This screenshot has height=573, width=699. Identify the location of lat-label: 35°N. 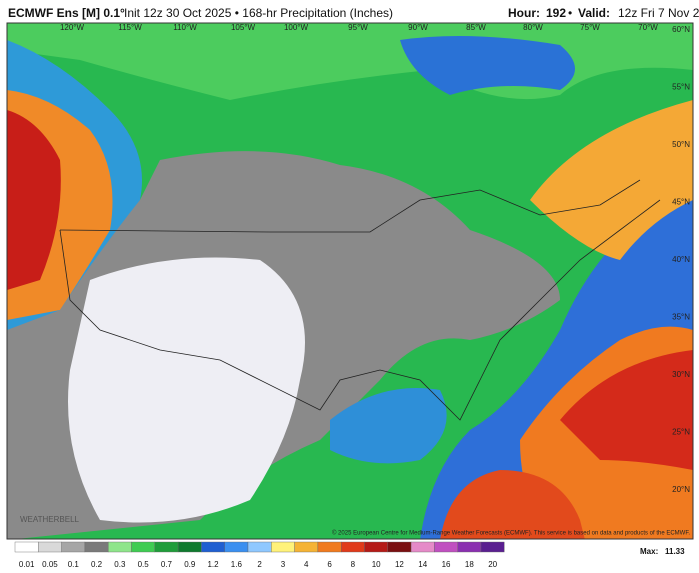
(681, 317).